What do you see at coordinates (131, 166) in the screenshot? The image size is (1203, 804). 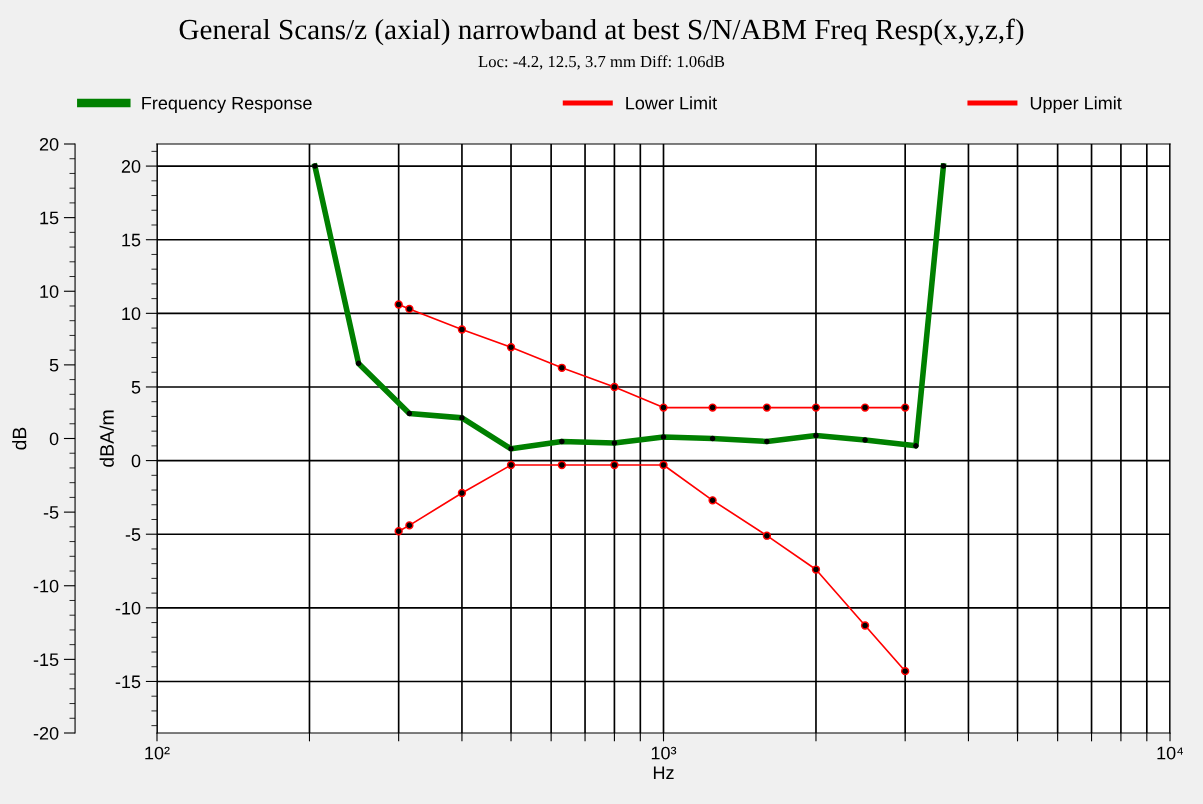 I see `y-tick-label: 20` at bounding box center [131, 166].